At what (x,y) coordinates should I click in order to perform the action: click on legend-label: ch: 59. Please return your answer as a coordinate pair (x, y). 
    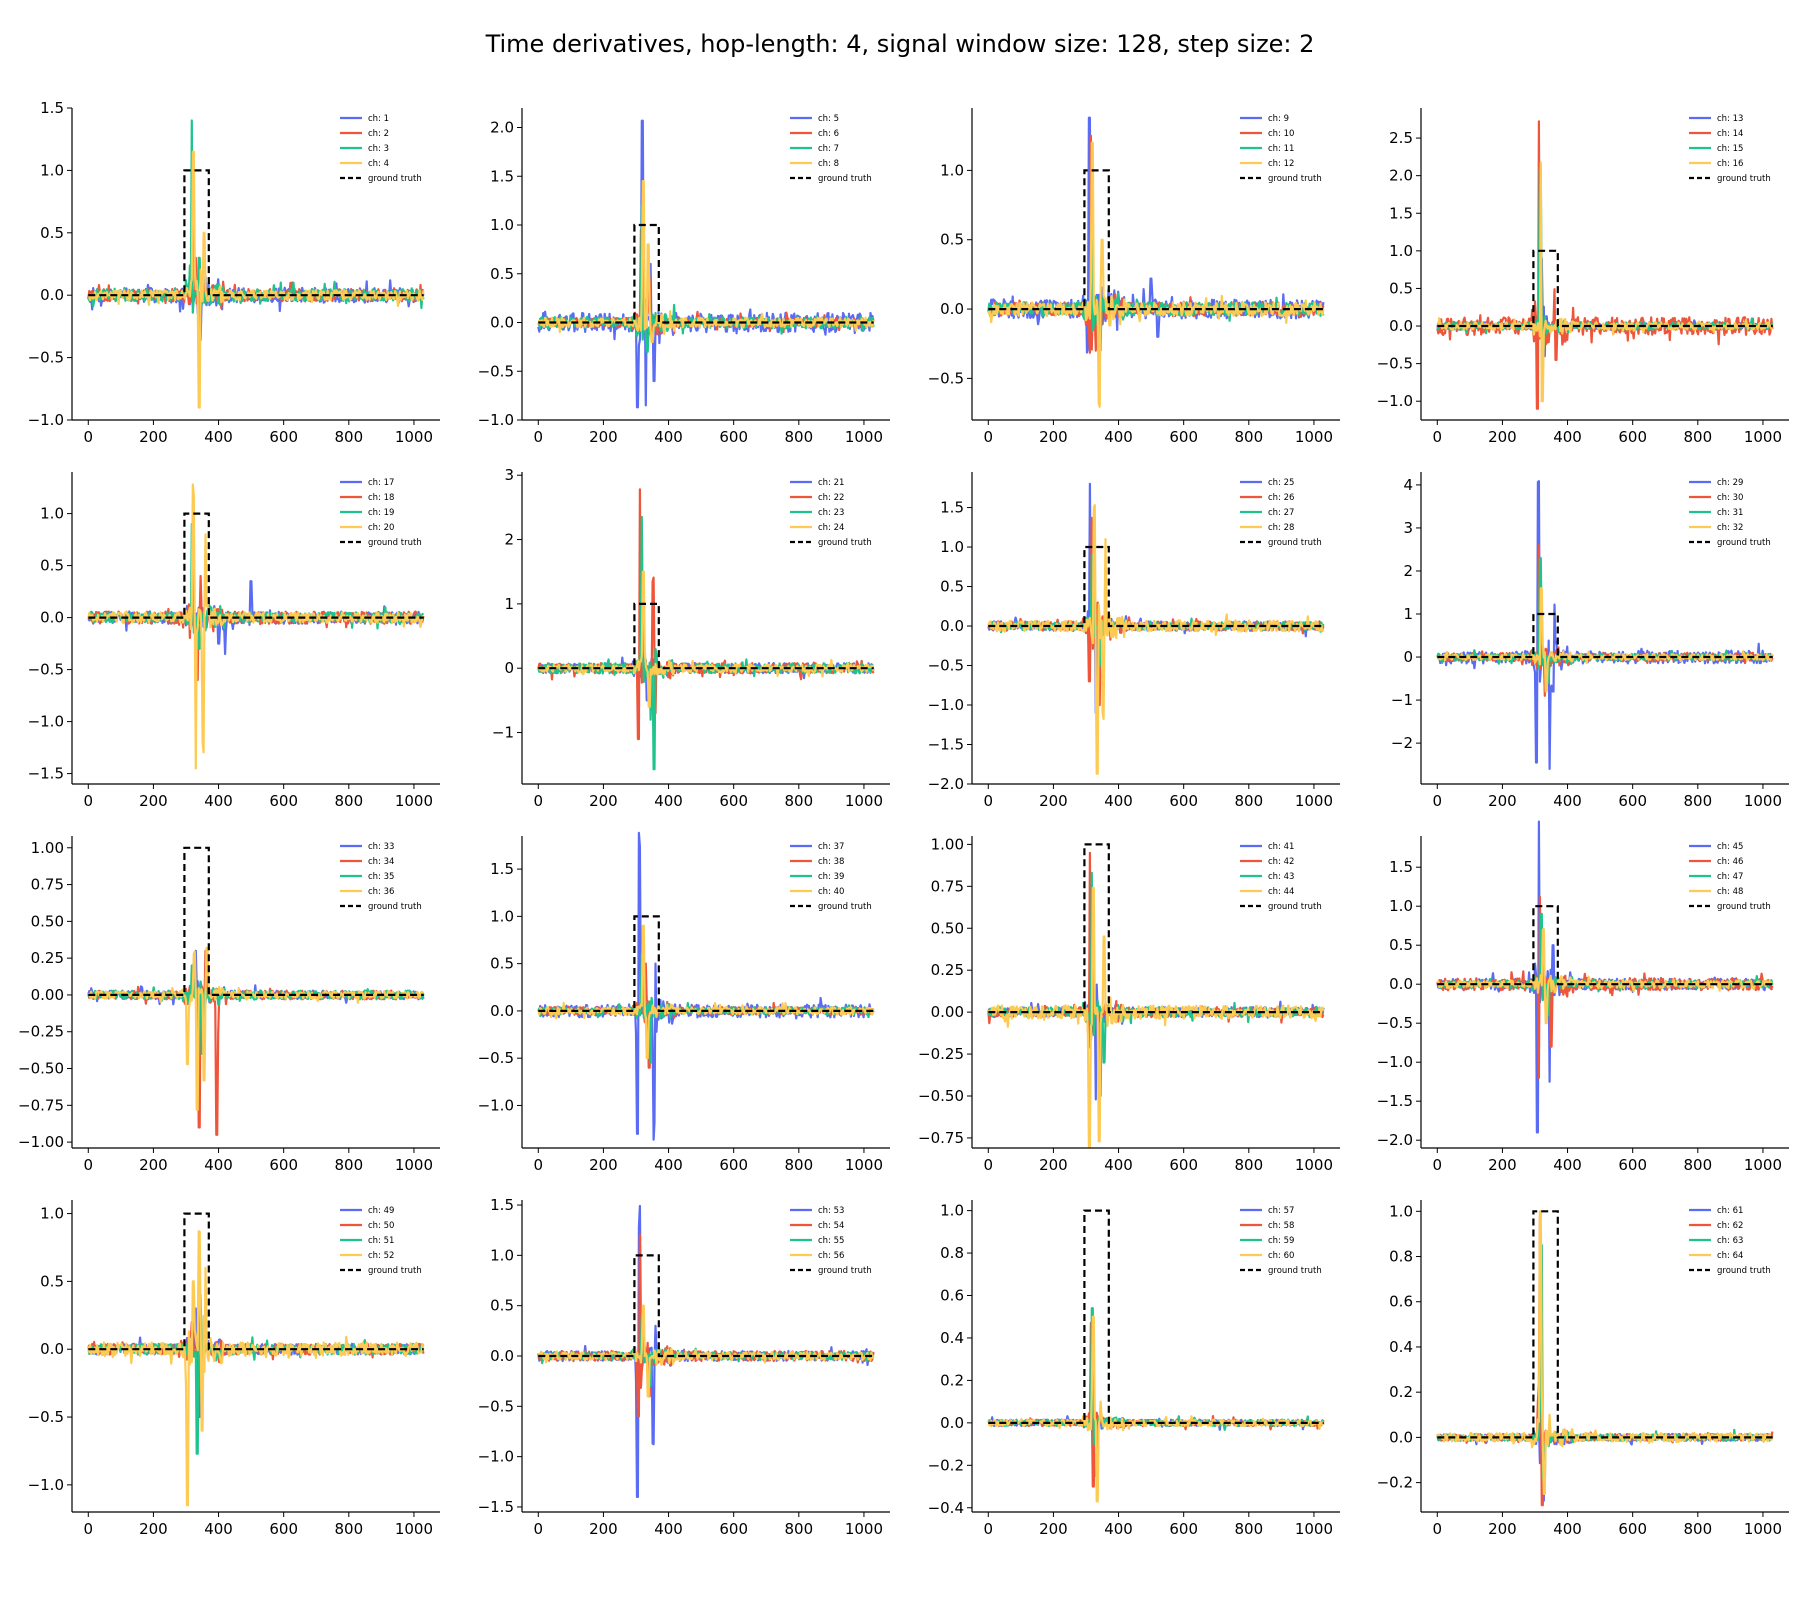
    Looking at the image, I should click on (1281, 1241).